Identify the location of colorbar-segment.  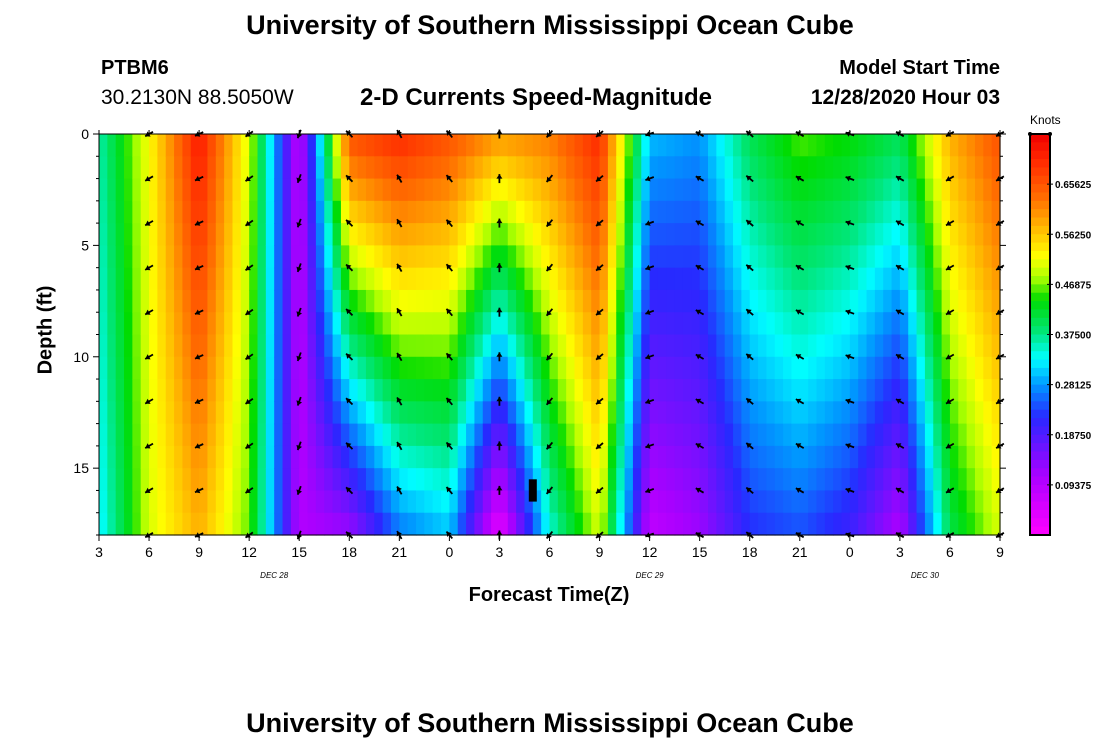
(1040, 297).